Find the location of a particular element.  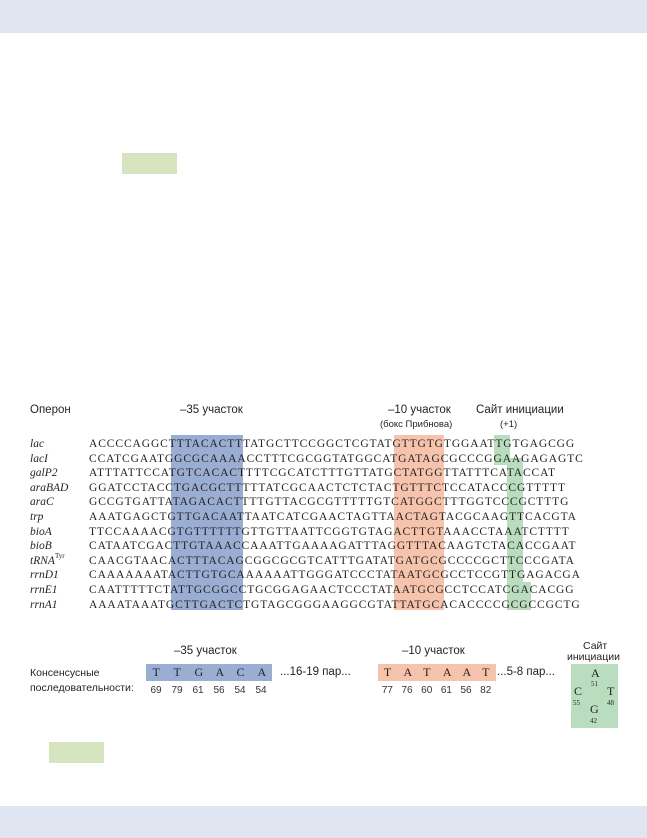

start-base-c: C is located at coordinates (578, 691).